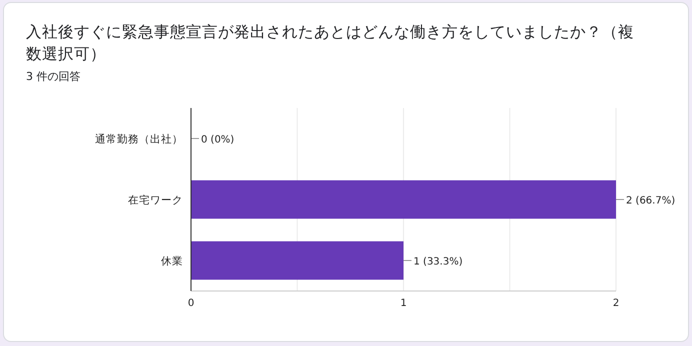  Describe the element at coordinates (139, 139) in the screenshot. I see `y-tick-label: 通常勤務（出社）` at that location.